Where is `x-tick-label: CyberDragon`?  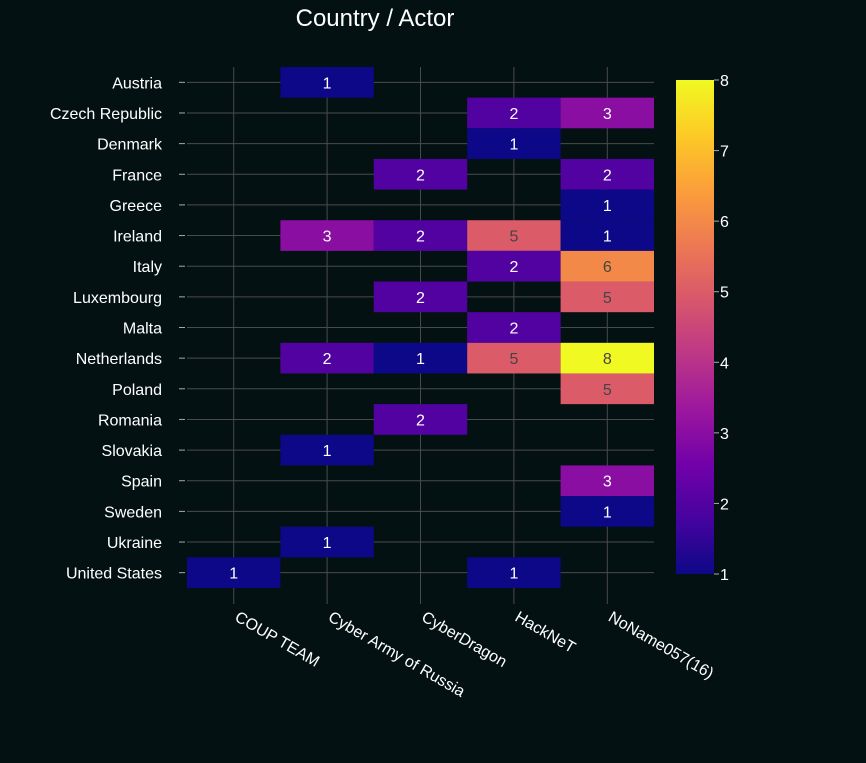 x-tick-label: CyberDragon is located at coordinates (464, 640).